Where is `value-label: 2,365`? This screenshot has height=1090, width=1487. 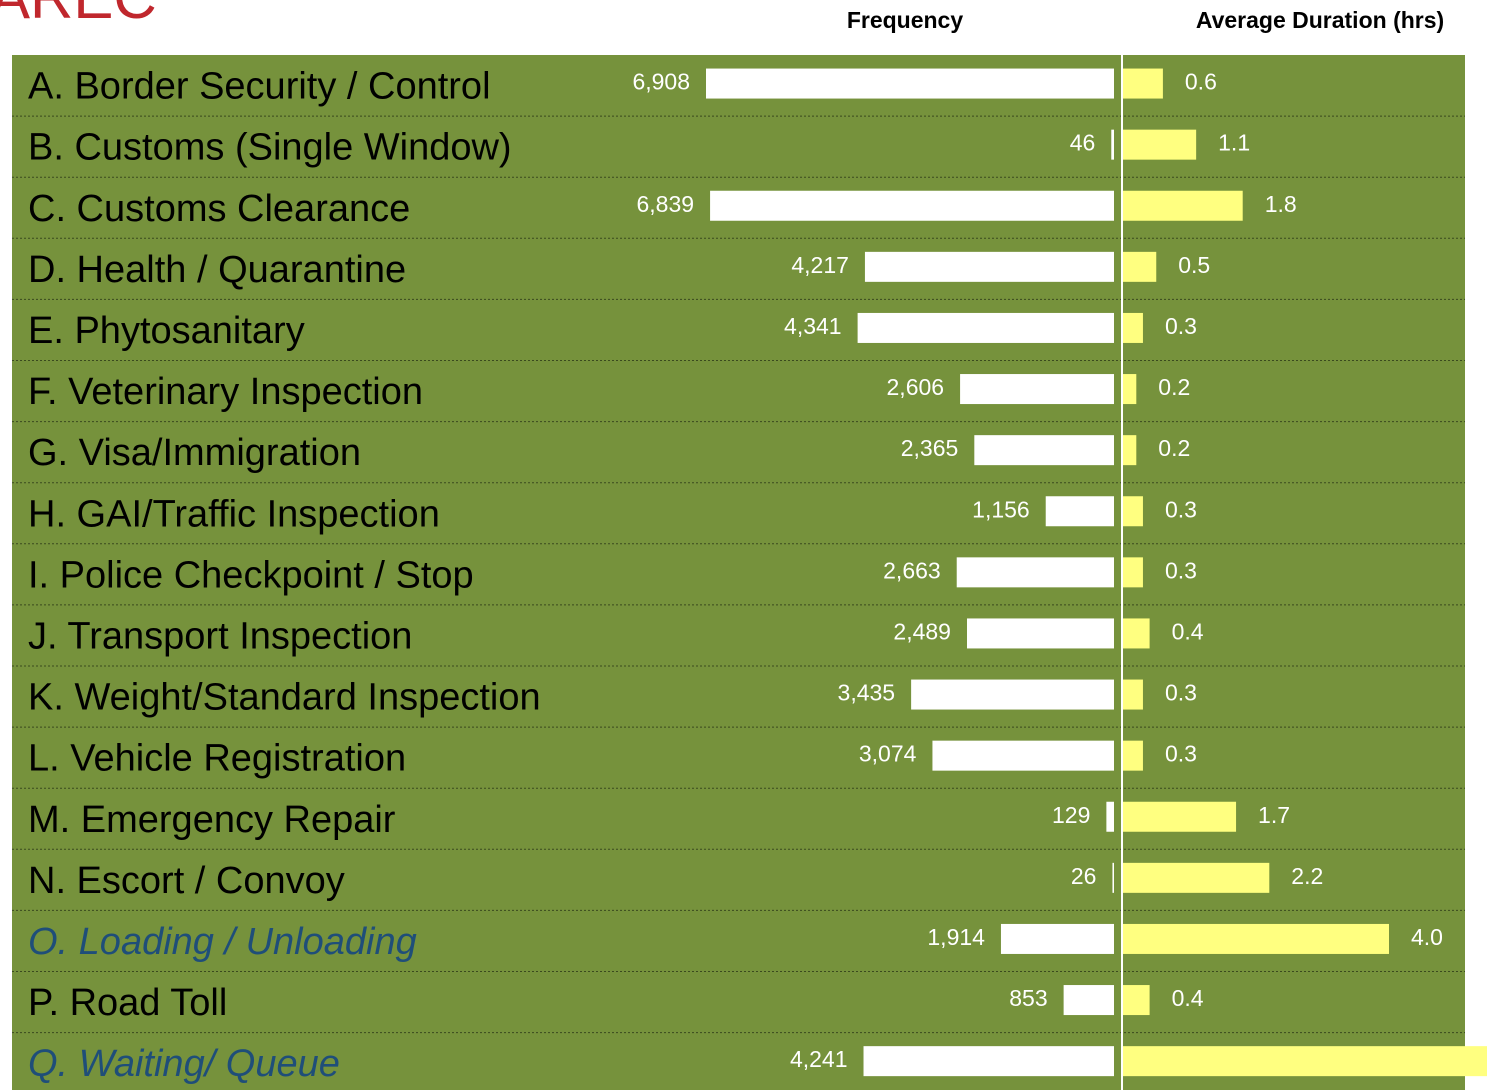 value-label: 2,365 is located at coordinates (930, 448).